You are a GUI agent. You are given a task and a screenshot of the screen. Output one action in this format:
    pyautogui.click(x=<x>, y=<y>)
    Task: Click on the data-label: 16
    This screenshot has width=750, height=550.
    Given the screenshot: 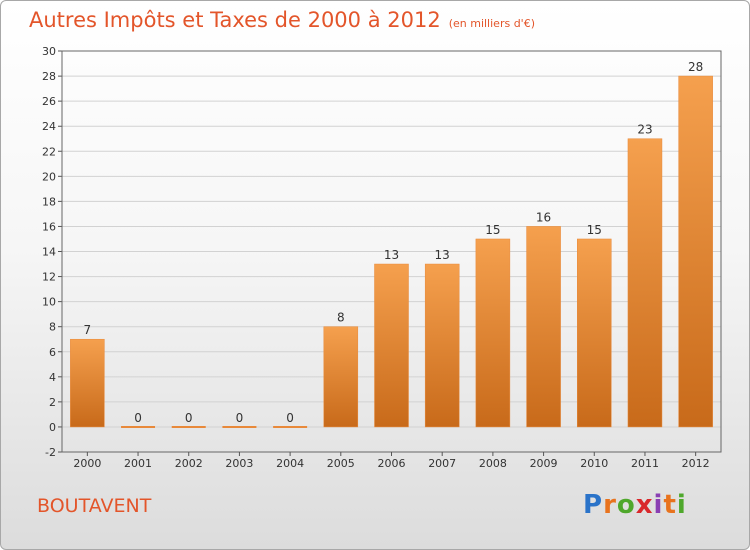 What is the action you would take?
    pyautogui.click(x=543, y=217)
    